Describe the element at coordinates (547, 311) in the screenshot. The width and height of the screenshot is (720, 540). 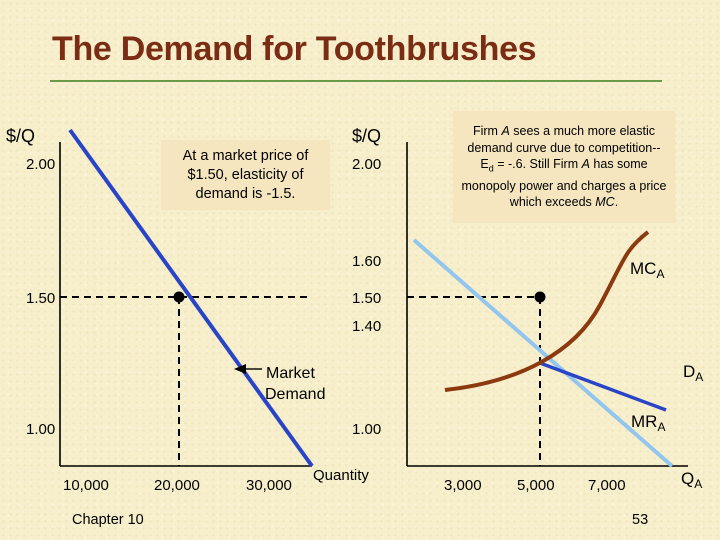
I see `firm-marginal-cost-curve` at that location.